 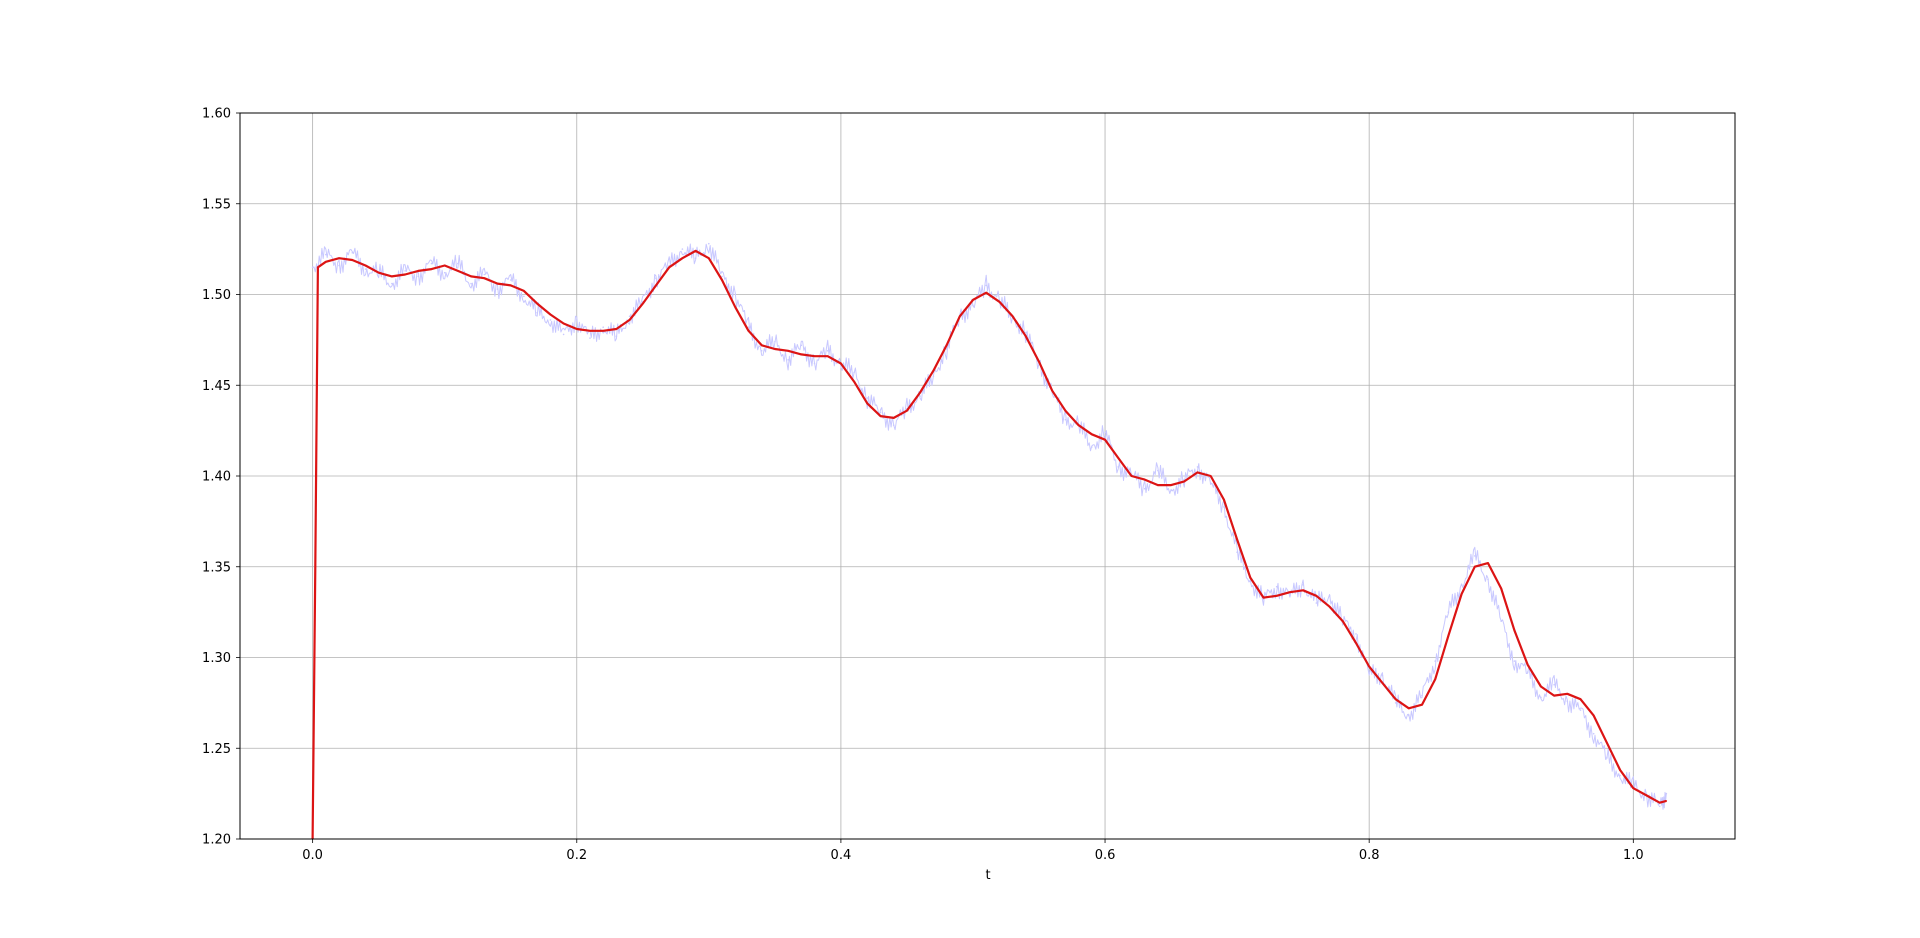 I want to click on x-tick-label: 0.2, so click(x=576, y=855).